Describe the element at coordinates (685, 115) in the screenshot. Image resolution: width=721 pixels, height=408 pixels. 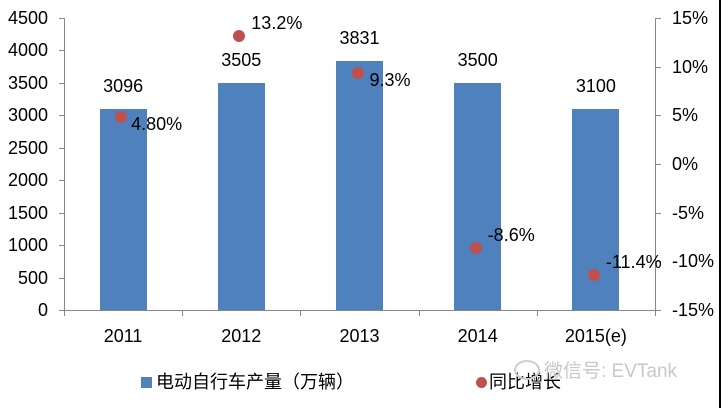
I see `right-axis-label: 5%` at that location.